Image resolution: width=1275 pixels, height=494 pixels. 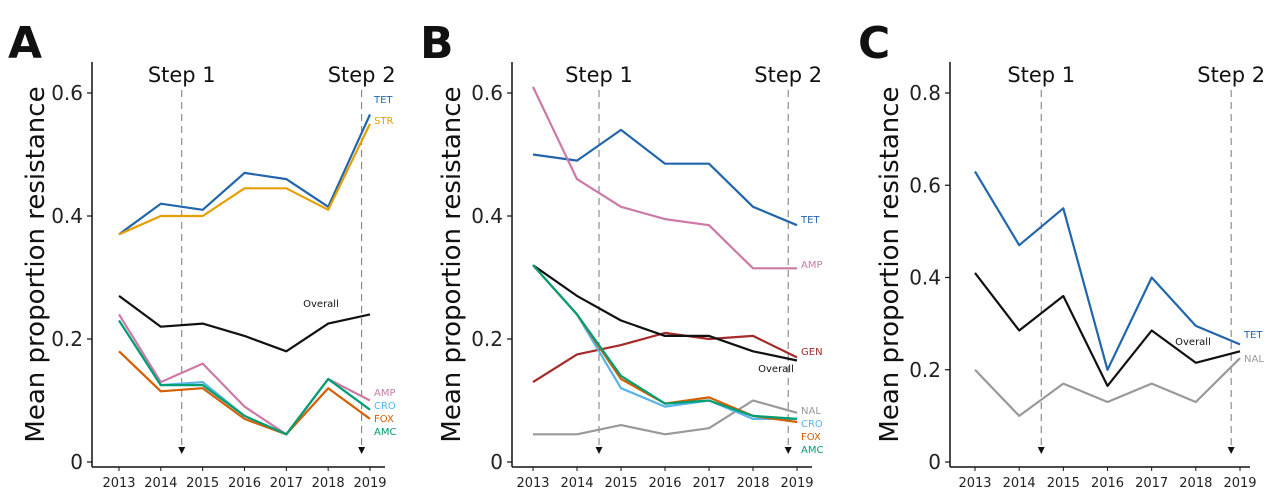 I want to click on panel-letter: B, so click(x=437, y=43).